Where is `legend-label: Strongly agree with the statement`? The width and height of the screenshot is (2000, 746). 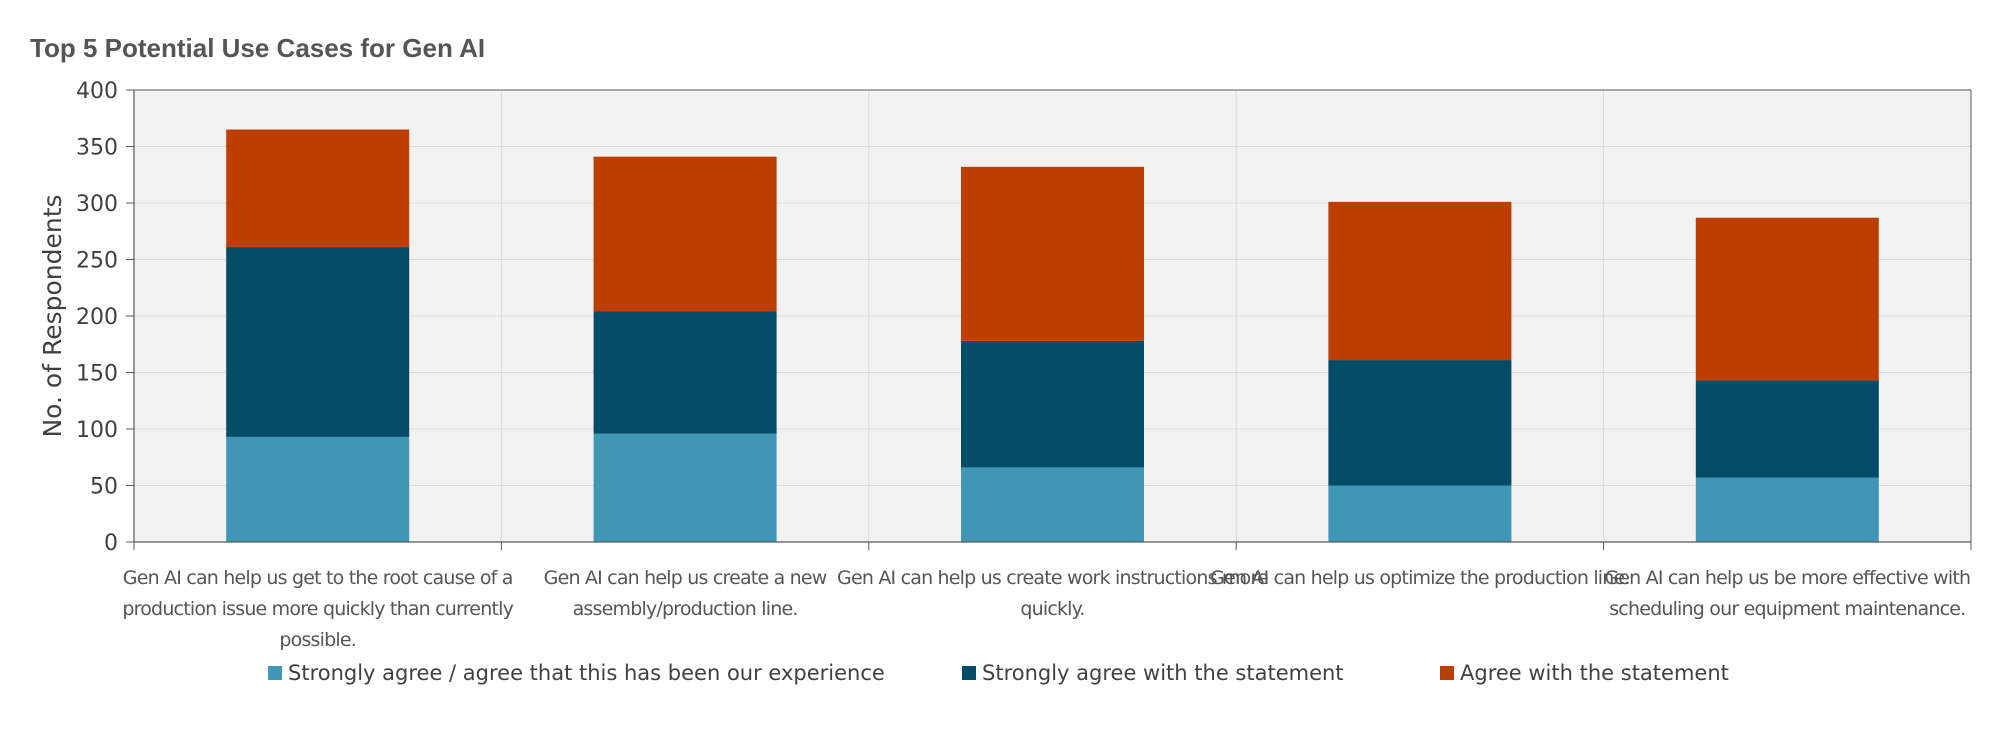
legend-label: Strongly agree with the statement is located at coordinates (1163, 673).